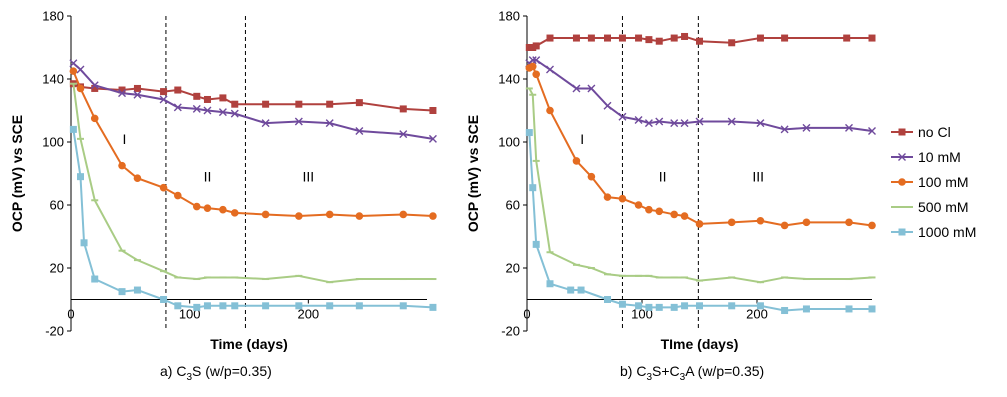 The height and width of the screenshot is (397, 1007). What do you see at coordinates (509, 16) in the screenshot?
I see `y-tick-label: 180` at bounding box center [509, 16].